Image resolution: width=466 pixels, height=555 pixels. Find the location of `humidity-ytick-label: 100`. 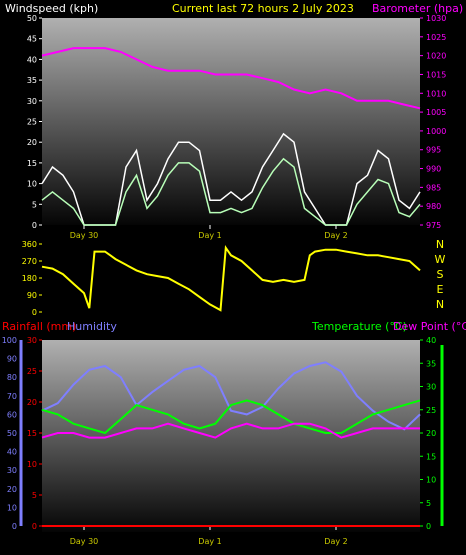

humidity-ytick-label: 100 is located at coordinates (9, 340).